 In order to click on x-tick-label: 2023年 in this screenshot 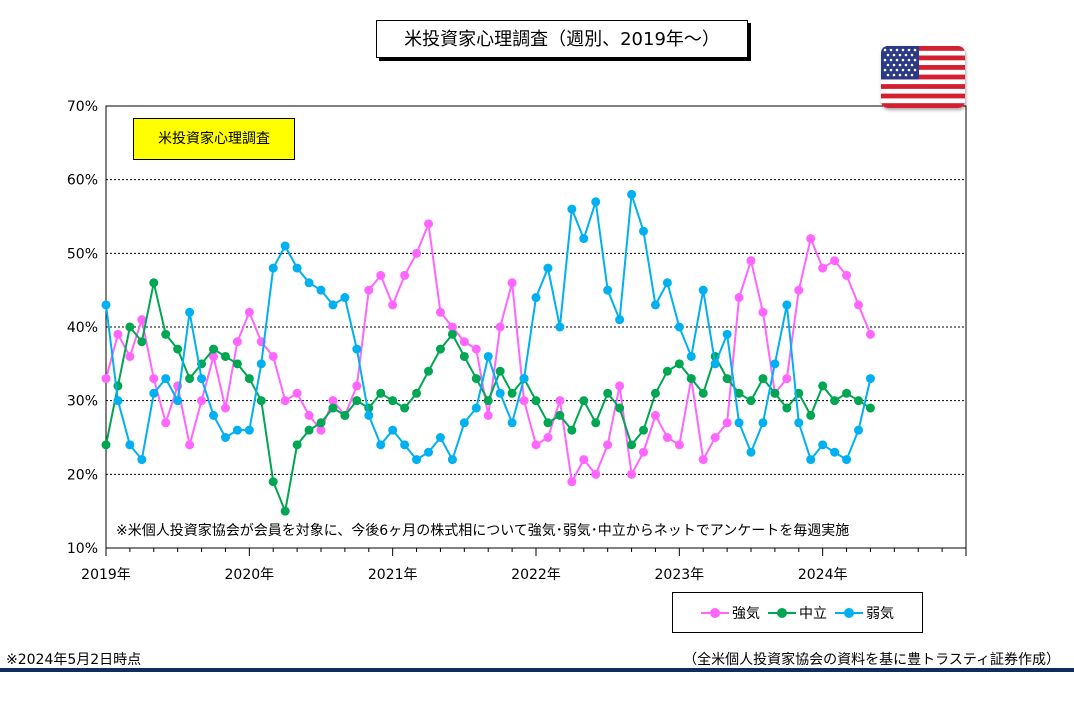, I will do `click(680, 575)`.